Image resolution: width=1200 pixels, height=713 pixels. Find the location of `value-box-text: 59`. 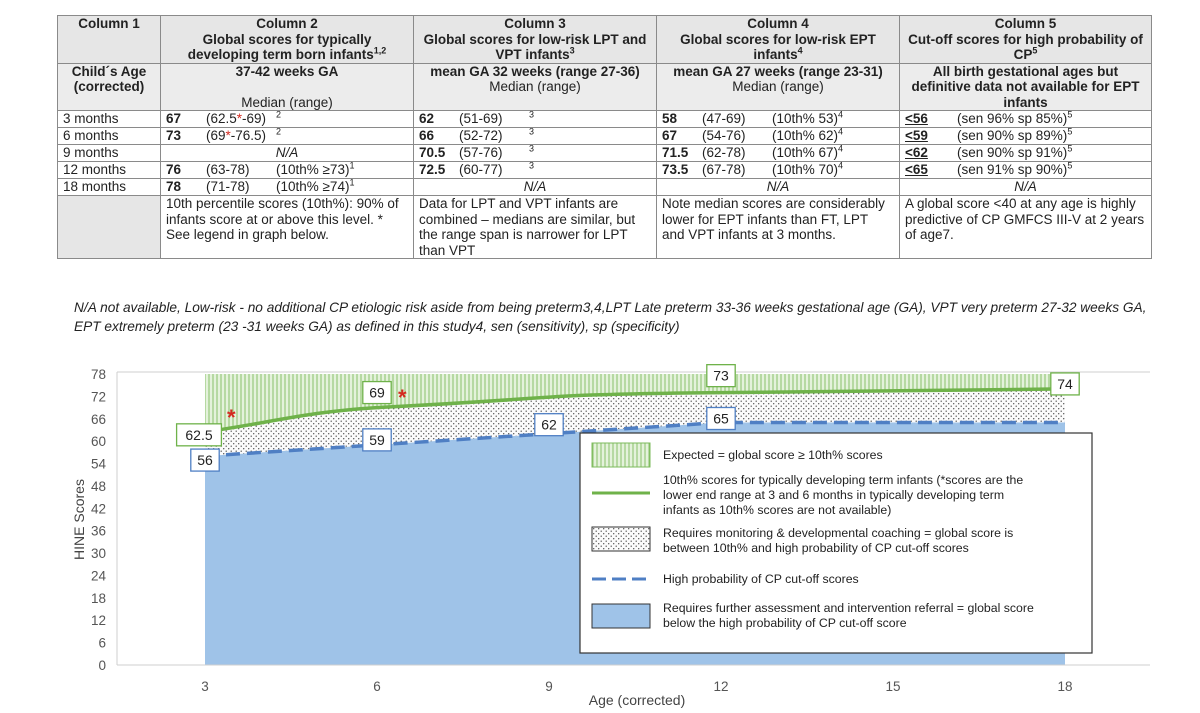

value-box-text: 59 is located at coordinates (377, 440).